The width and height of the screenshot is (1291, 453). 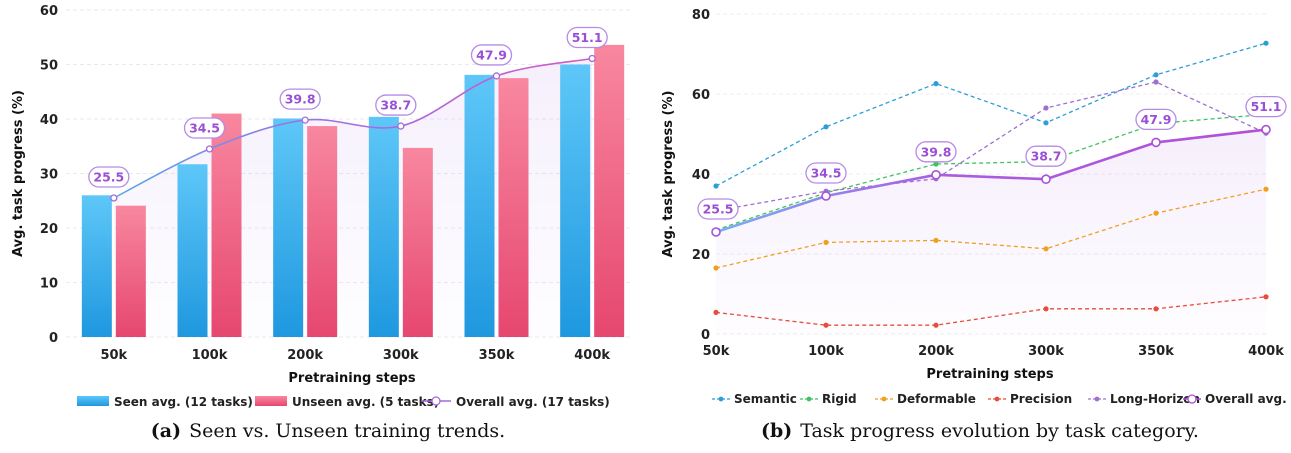 What do you see at coordinates (884, 399) in the screenshot?
I see `legend-marker-deformable` at bounding box center [884, 399].